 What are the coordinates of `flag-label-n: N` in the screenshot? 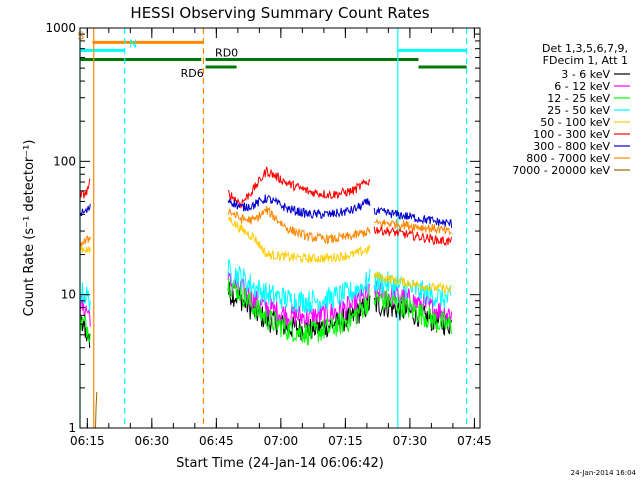 It's located at (133, 43).